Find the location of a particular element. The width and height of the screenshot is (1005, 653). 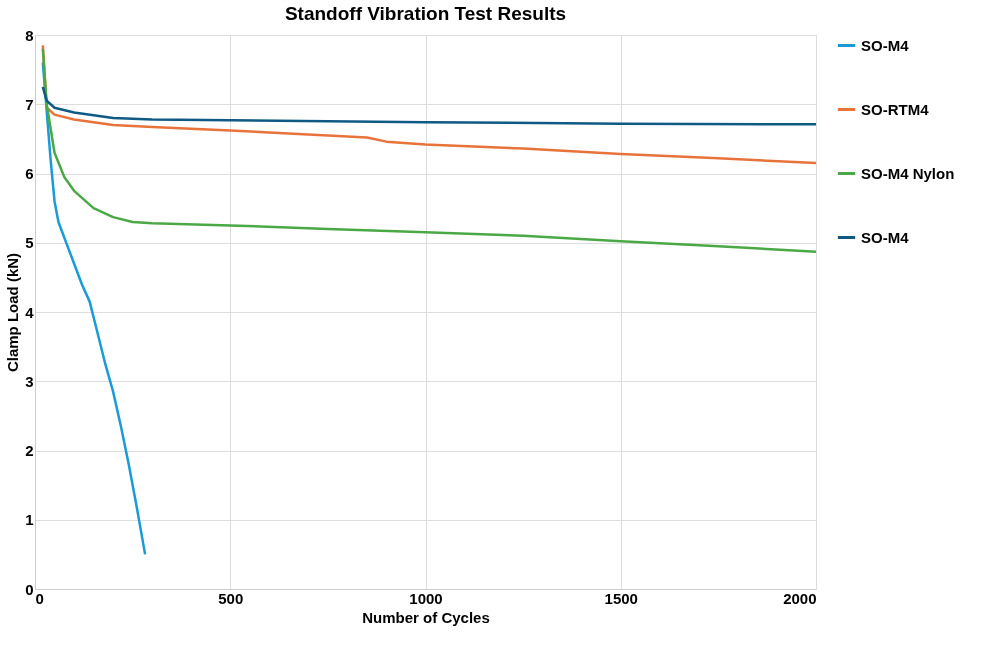

y-tick-label: 3 is located at coordinates (29, 381).